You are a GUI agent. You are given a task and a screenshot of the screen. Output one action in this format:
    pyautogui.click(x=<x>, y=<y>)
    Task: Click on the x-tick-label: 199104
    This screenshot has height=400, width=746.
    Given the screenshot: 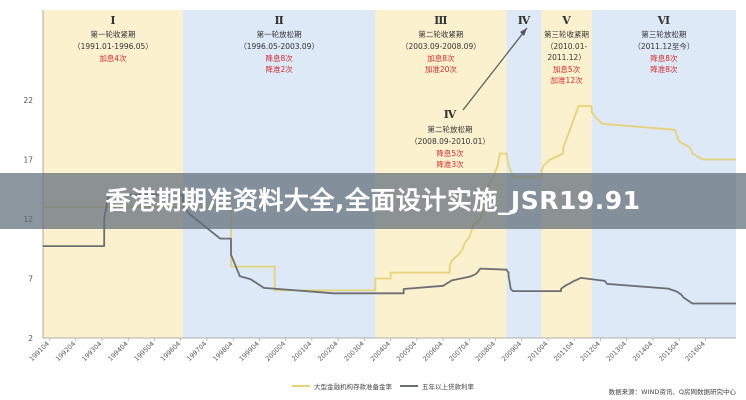 What is the action you would take?
    pyautogui.click(x=39, y=351)
    